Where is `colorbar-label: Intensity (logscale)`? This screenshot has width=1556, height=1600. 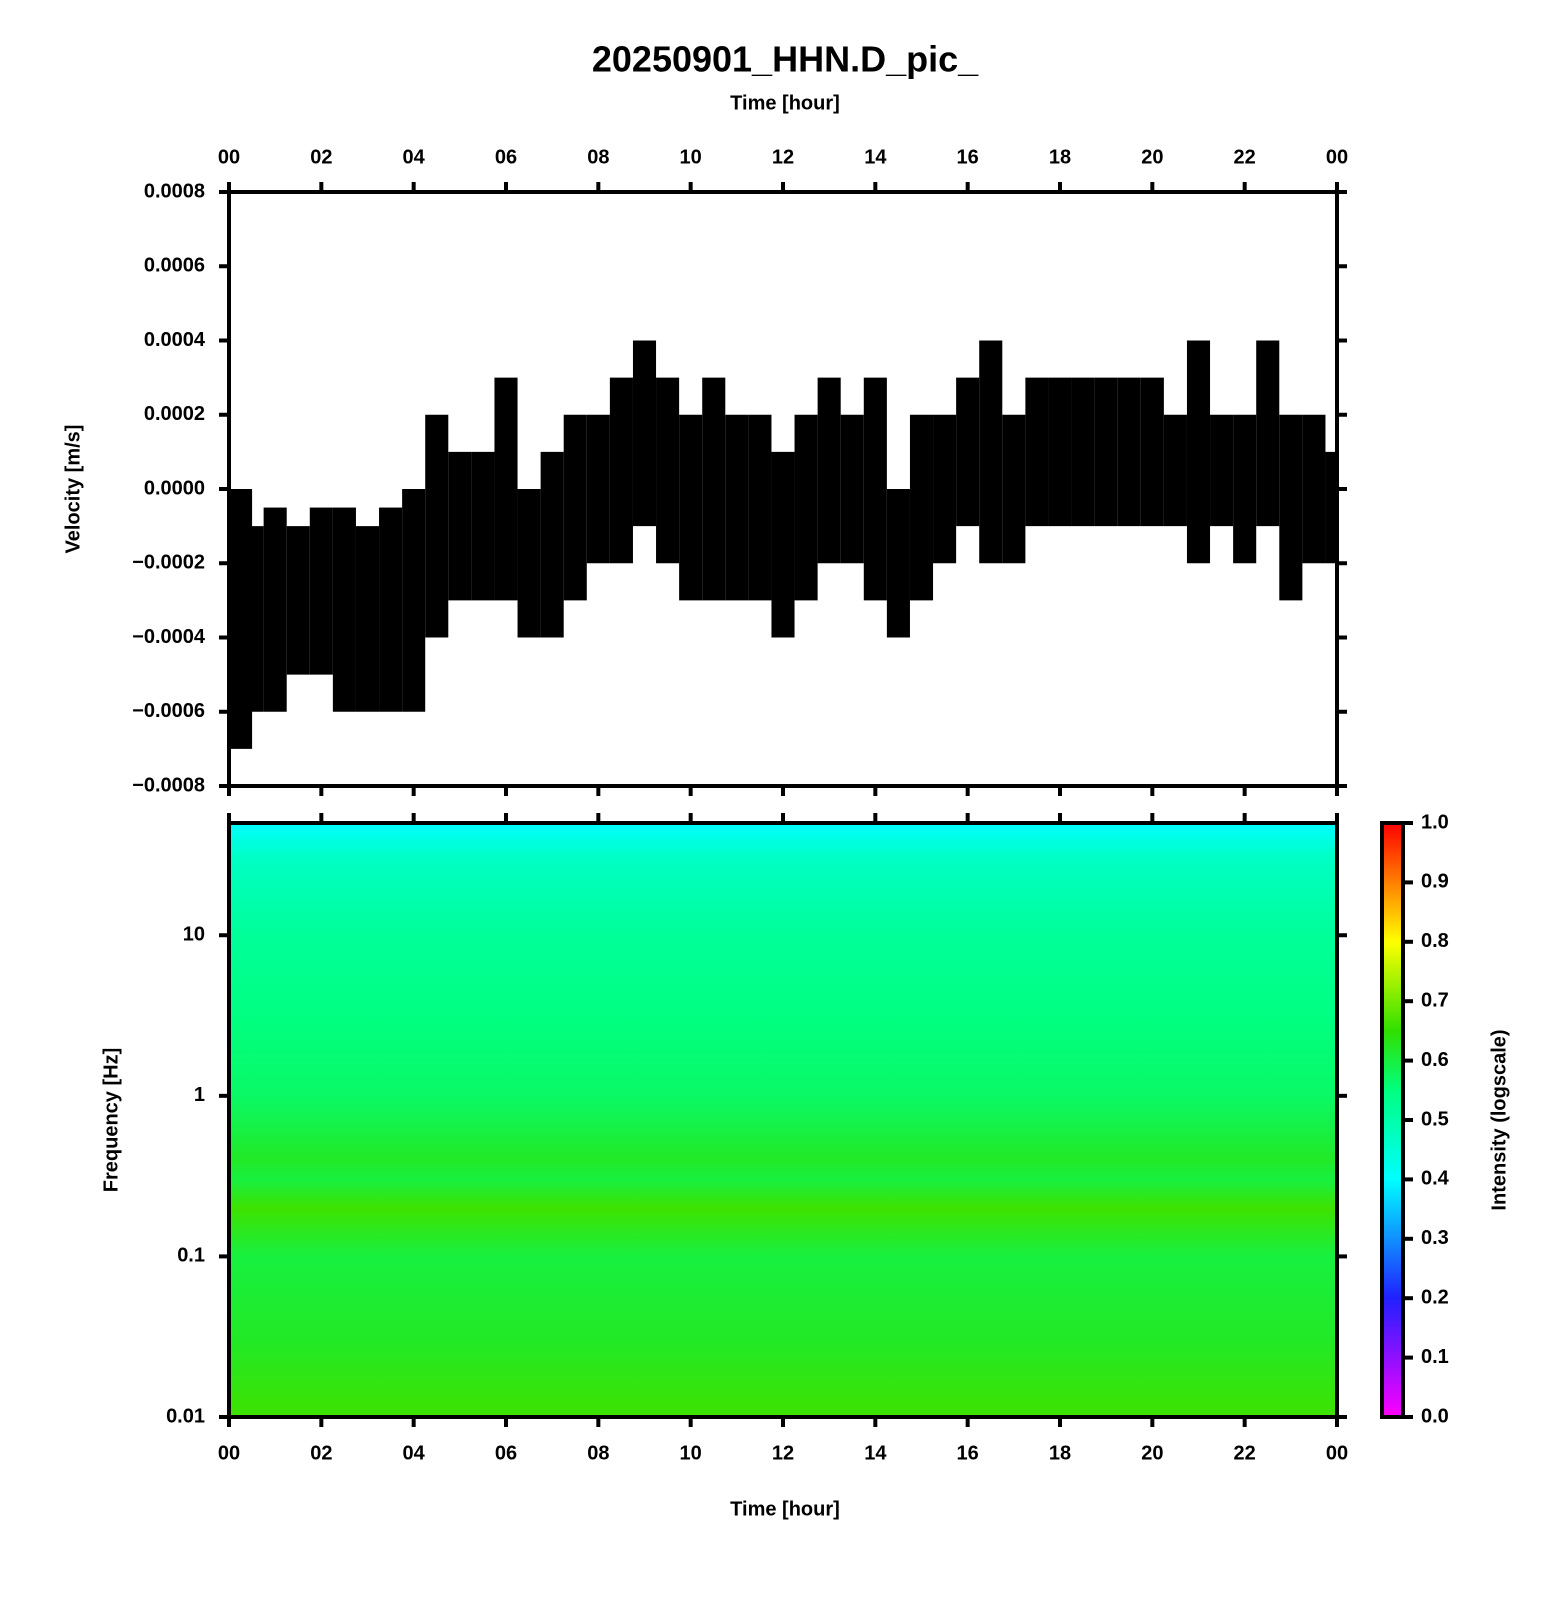 colorbar-label: Intensity (logscale) is located at coordinates (1499, 1119).